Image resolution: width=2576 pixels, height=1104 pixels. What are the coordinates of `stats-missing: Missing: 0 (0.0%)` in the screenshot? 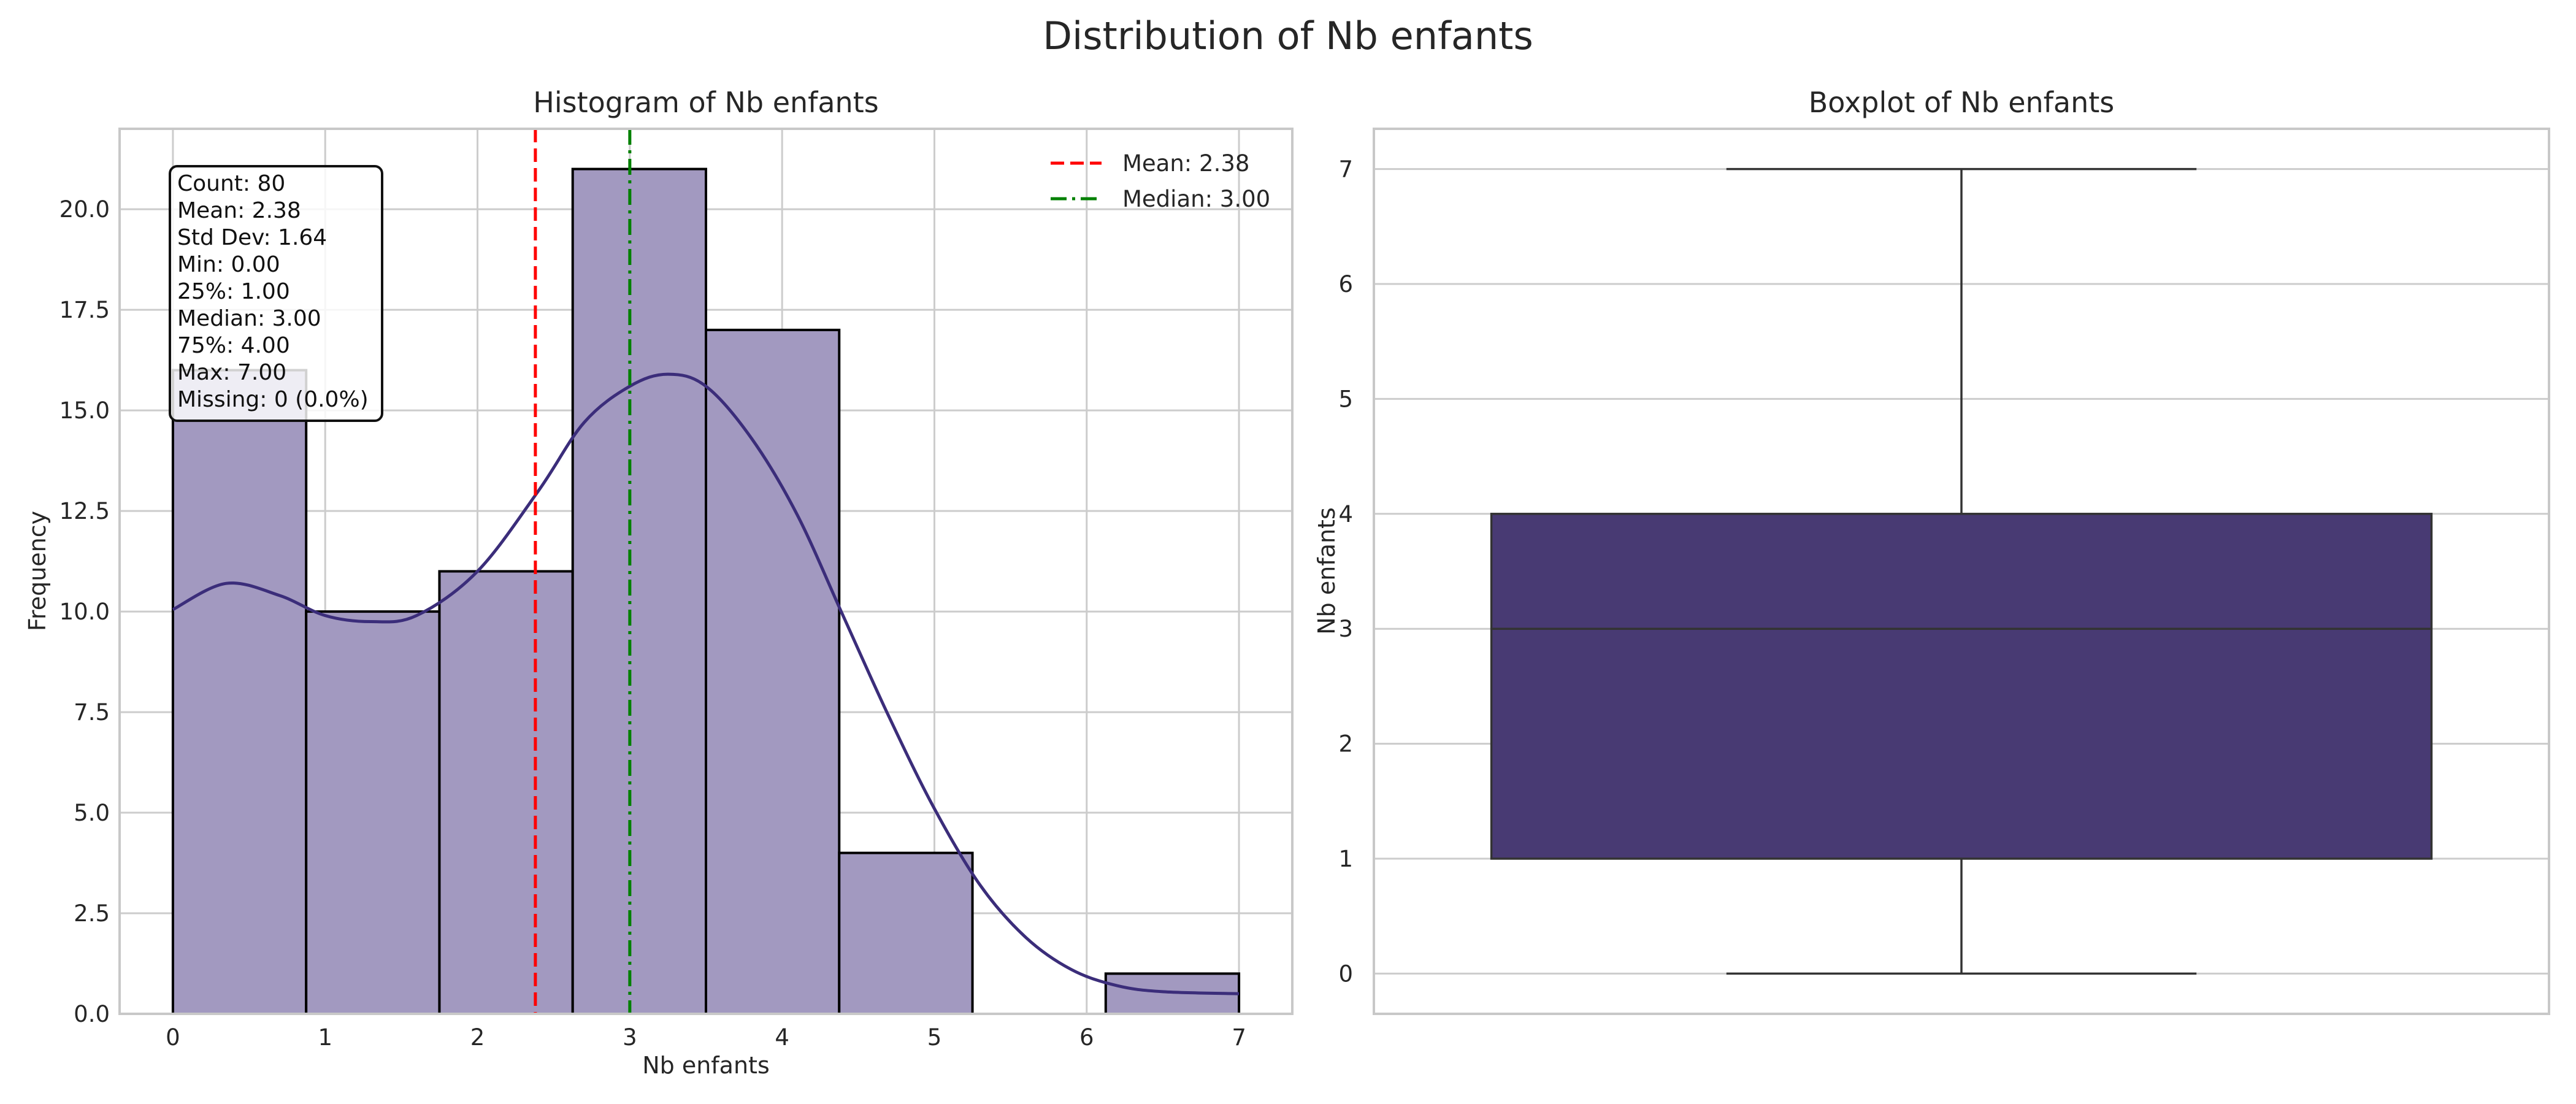 It's located at (273, 399).